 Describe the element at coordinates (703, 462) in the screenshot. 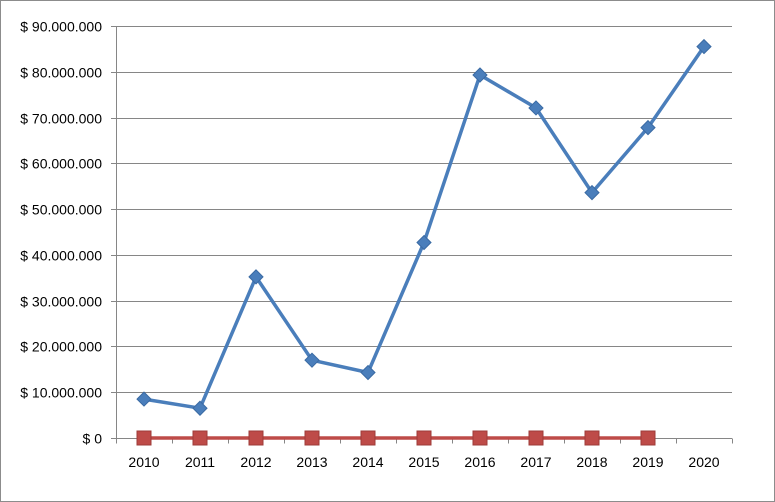

I see `x-tick-label: 2020` at that location.